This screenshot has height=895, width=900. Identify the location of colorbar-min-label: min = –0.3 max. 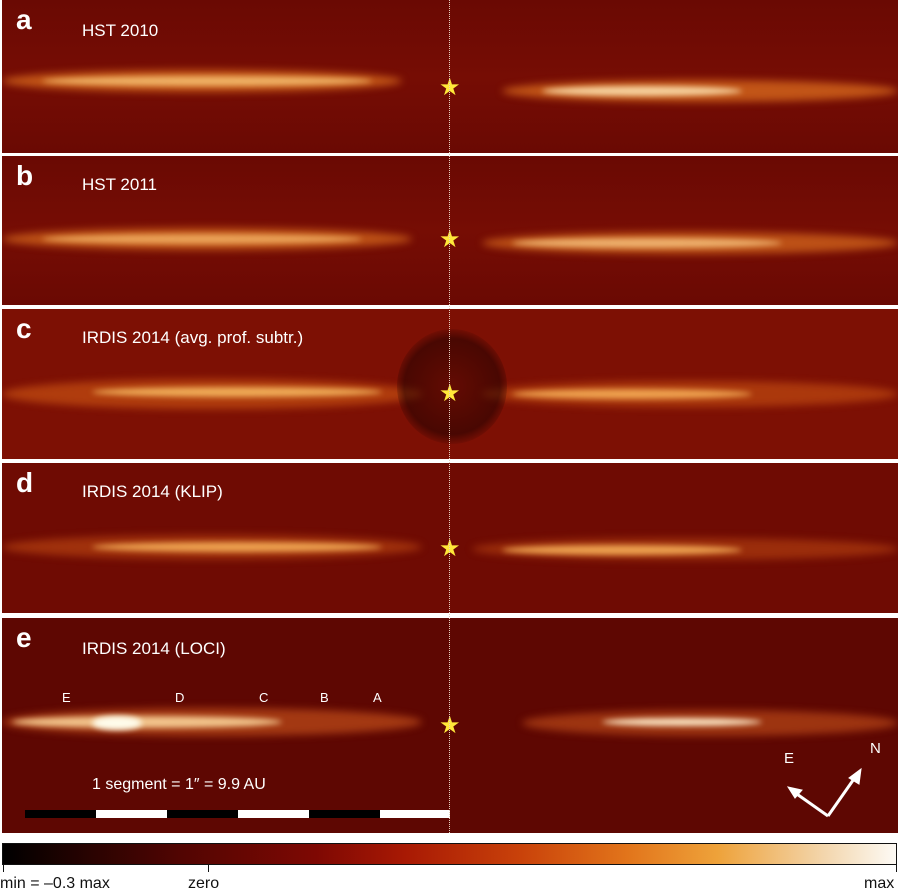
(55, 883).